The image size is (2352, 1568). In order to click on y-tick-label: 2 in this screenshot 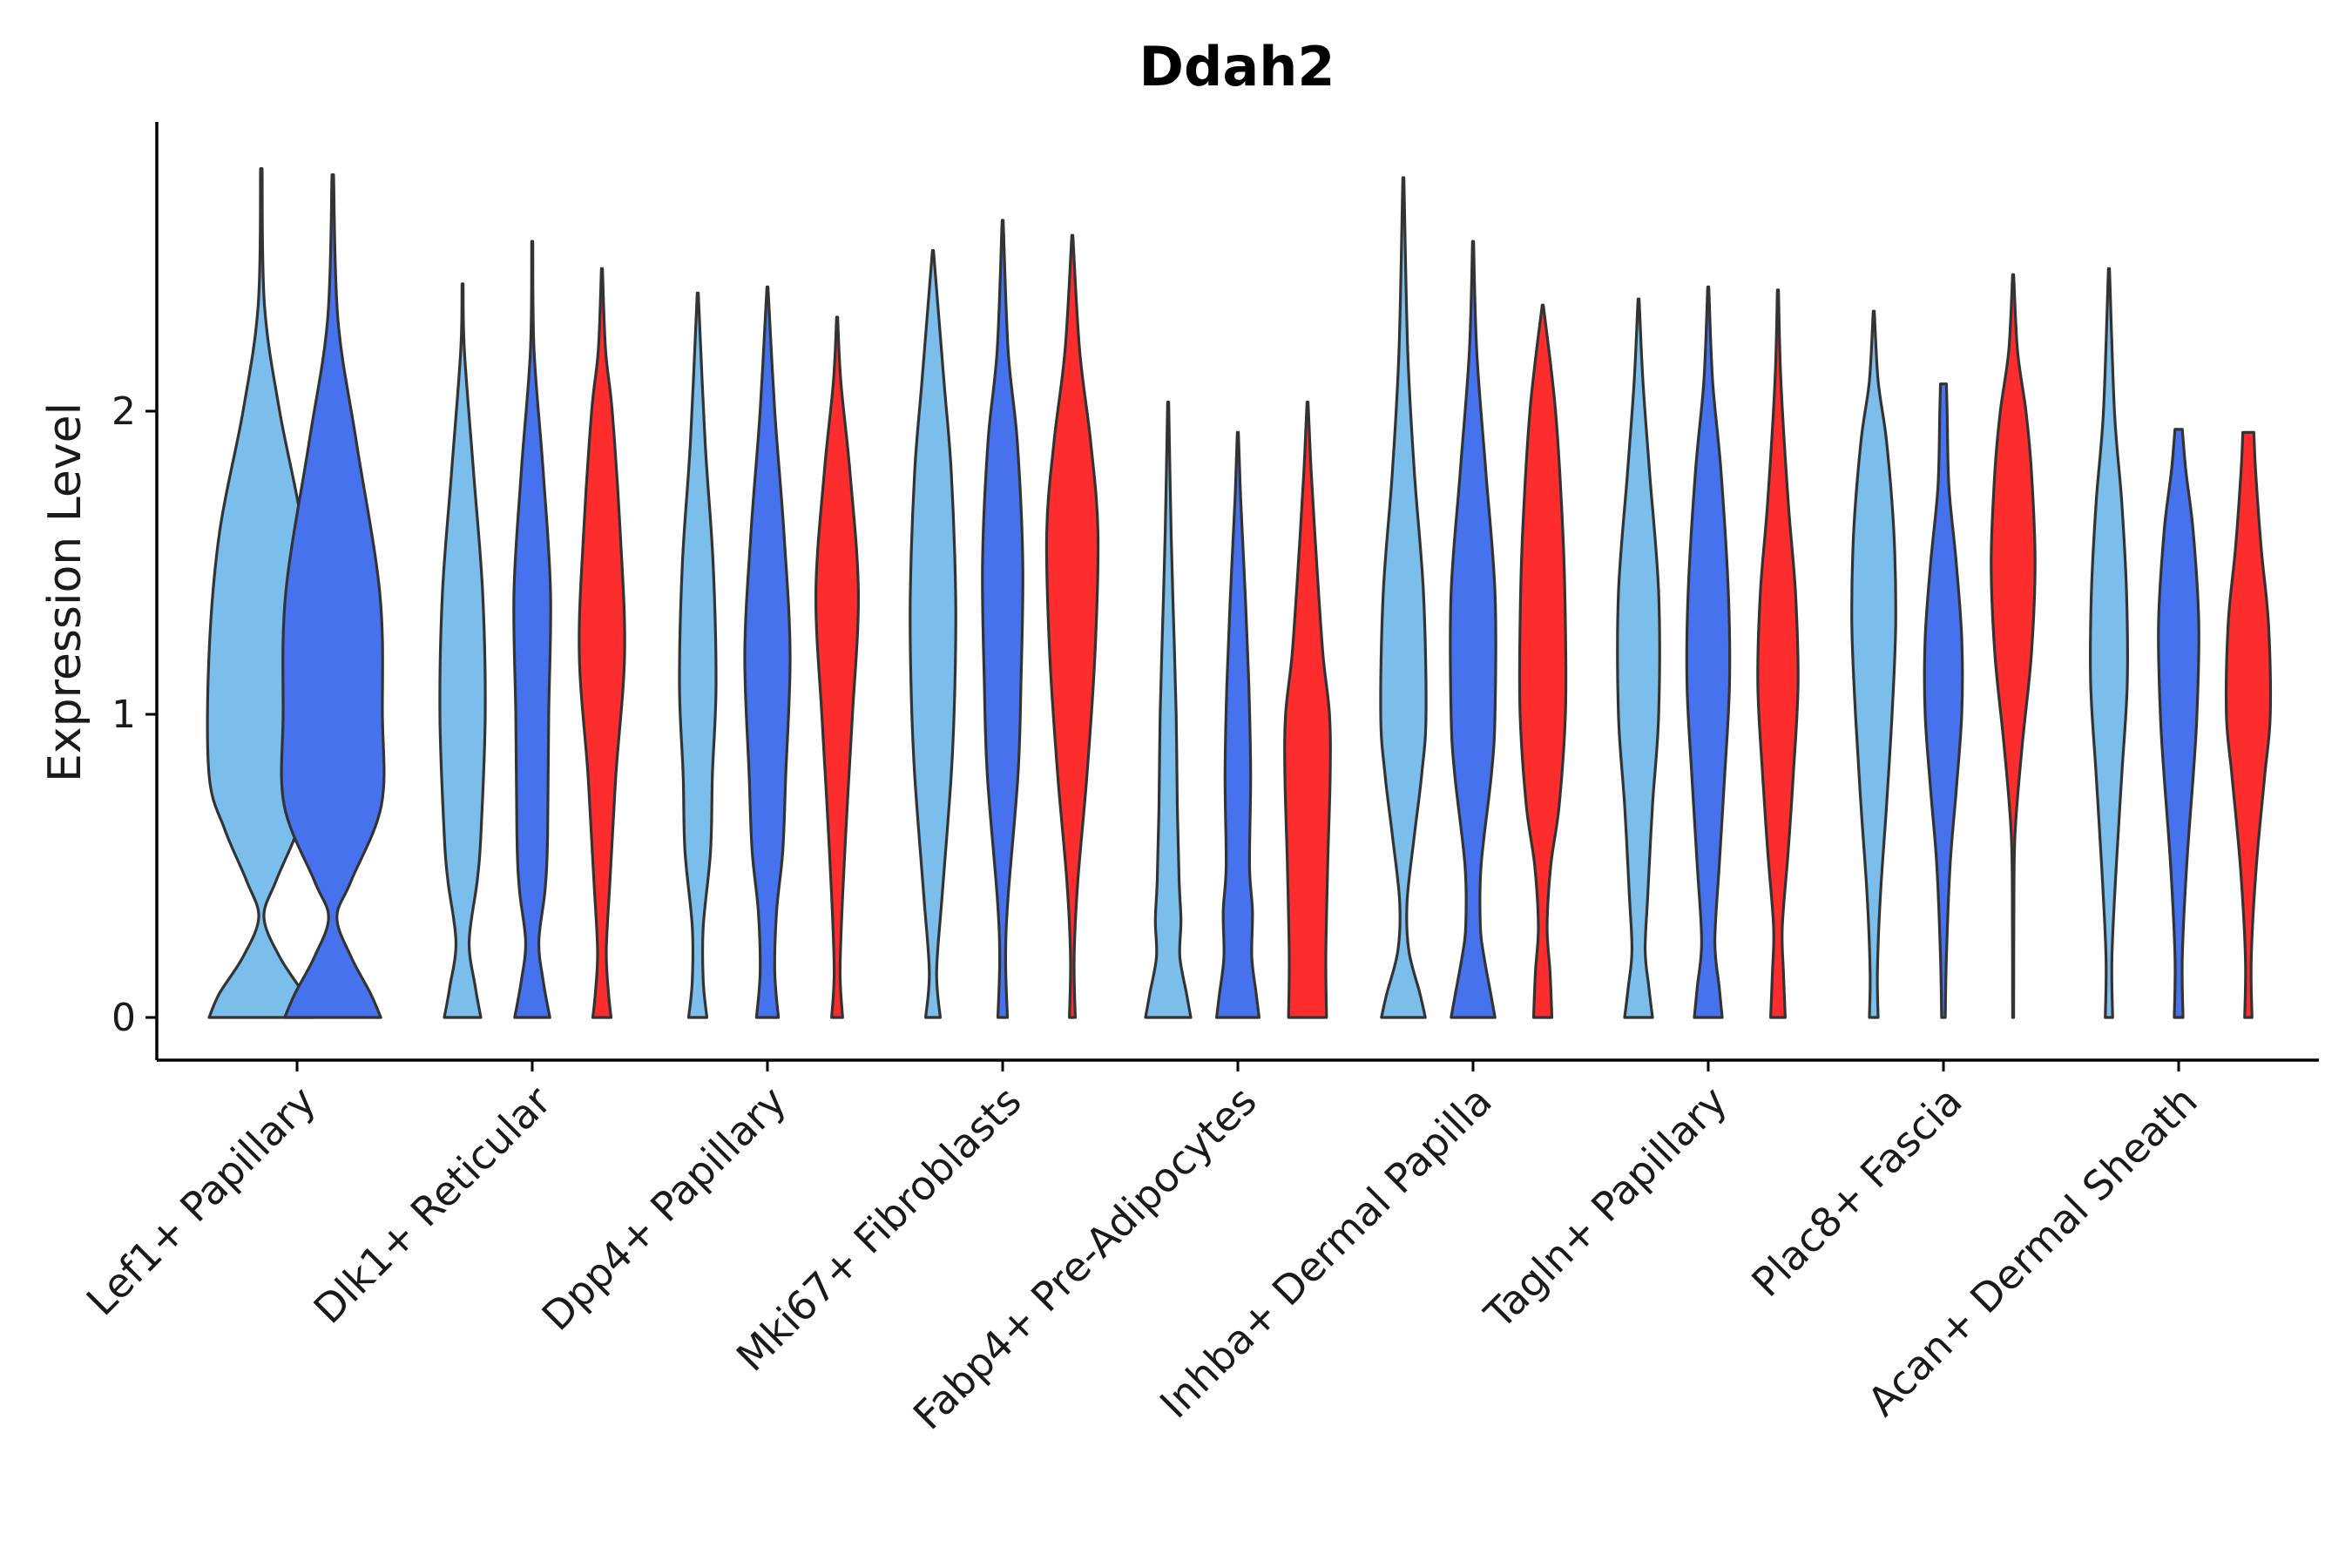, I will do `click(124, 411)`.